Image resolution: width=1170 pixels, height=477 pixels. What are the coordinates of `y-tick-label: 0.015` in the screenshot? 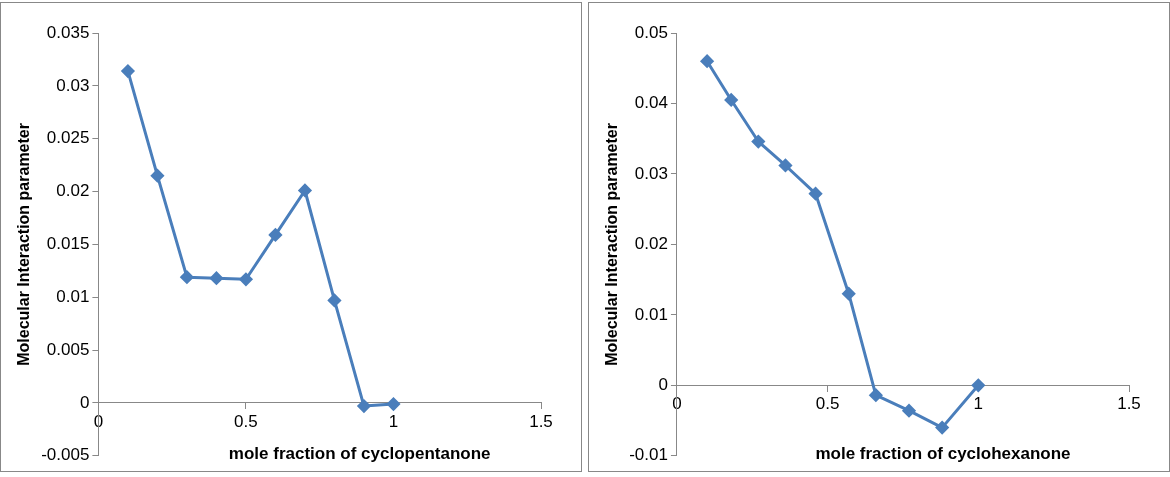 It's located at (68, 244).